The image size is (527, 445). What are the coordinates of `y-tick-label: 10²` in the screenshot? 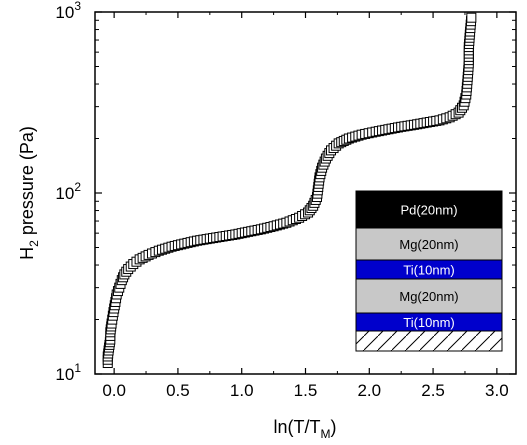 It's located at (68, 191).